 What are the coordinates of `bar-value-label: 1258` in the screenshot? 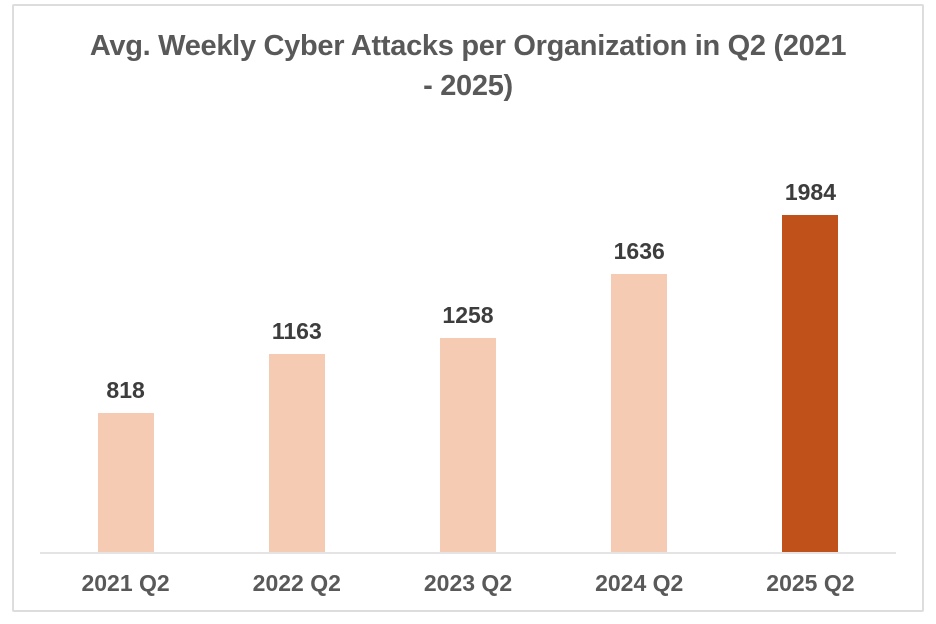 It's located at (468, 315).